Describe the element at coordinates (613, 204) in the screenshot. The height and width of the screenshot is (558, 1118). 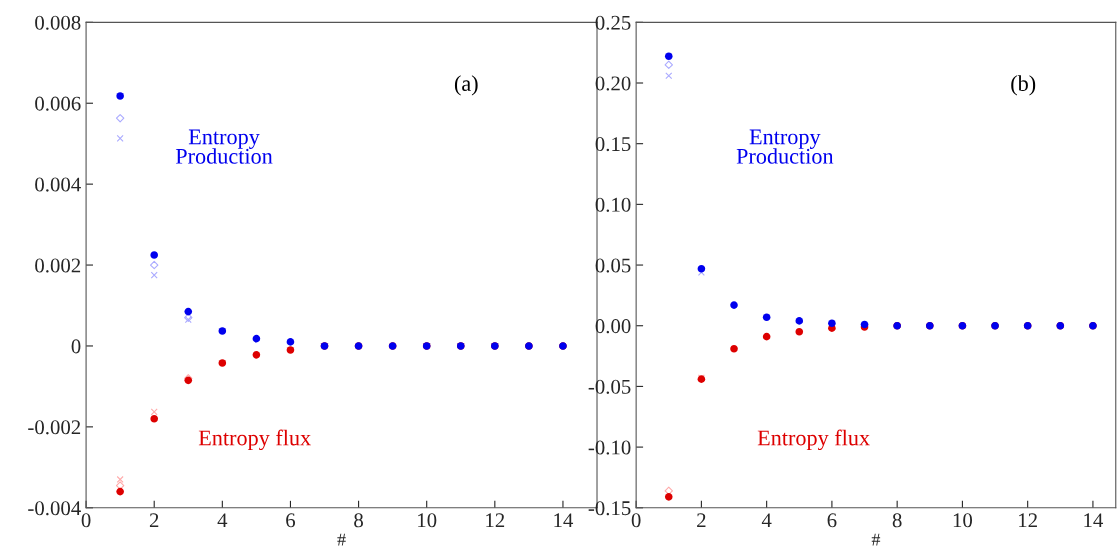
I see `y-tick-label: 0.10` at that location.